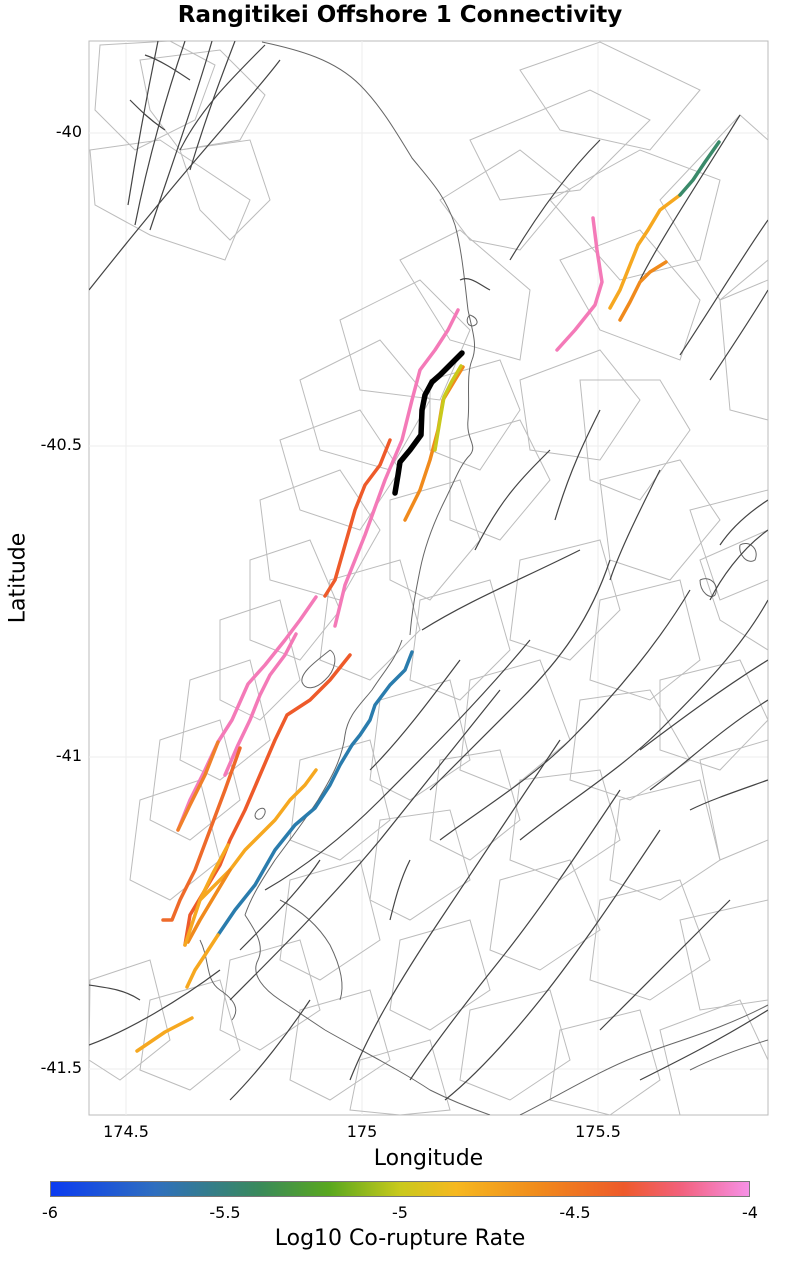 Image resolution: width=800 pixels, height=1262 pixels. I want to click on y-axis-label: Latitude, so click(18, 578).